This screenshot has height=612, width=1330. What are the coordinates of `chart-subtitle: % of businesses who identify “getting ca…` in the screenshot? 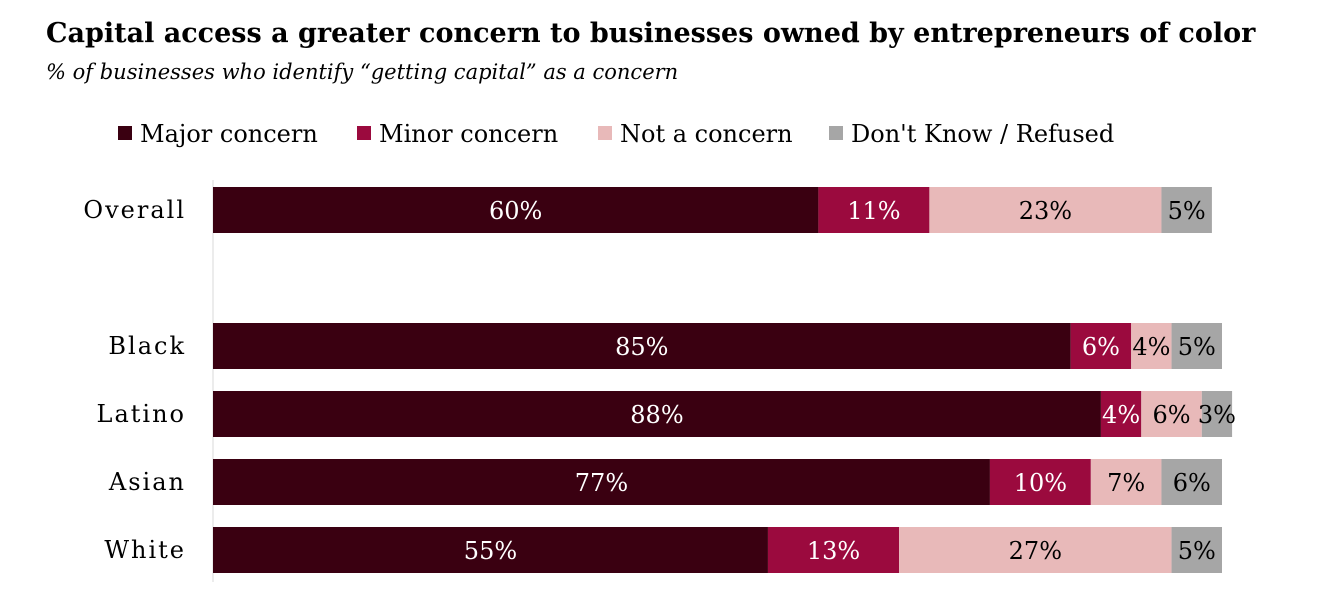 It's located at (362, 72).